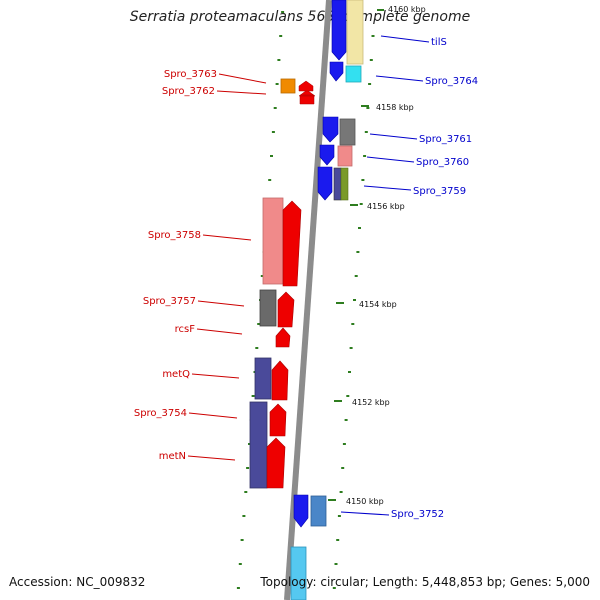 The height and width of the screenshot is (600, 600). What do you see at coordinates (365, 501) in the screenshot?
I see `kbp-label: 4150 kbp` at bounding box center [365, 501].